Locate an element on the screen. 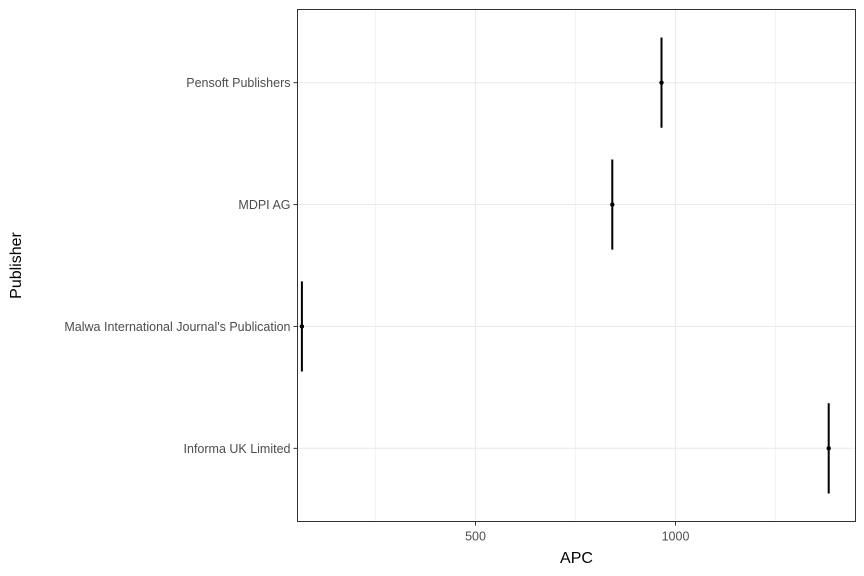 The image size is (864, 576). x-tick-label: 1000 is located at coordinates (676, 537).